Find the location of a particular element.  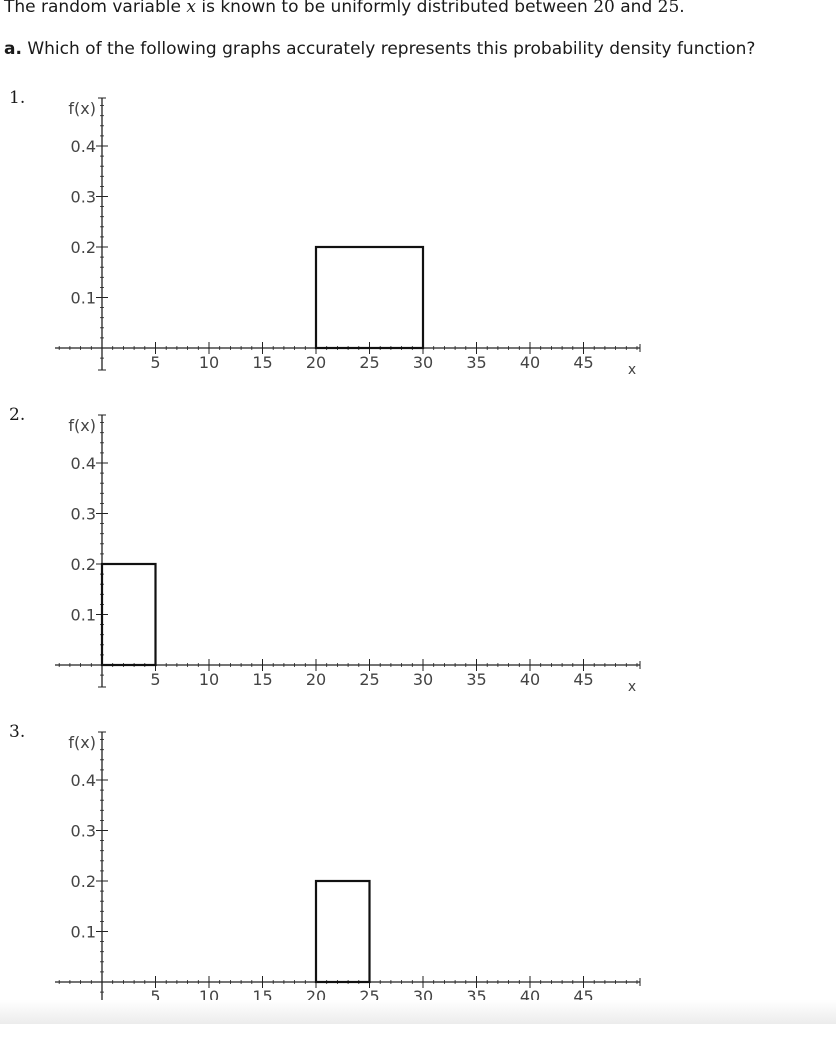

option-number-2: 2. is located at coordinates (17, 415).